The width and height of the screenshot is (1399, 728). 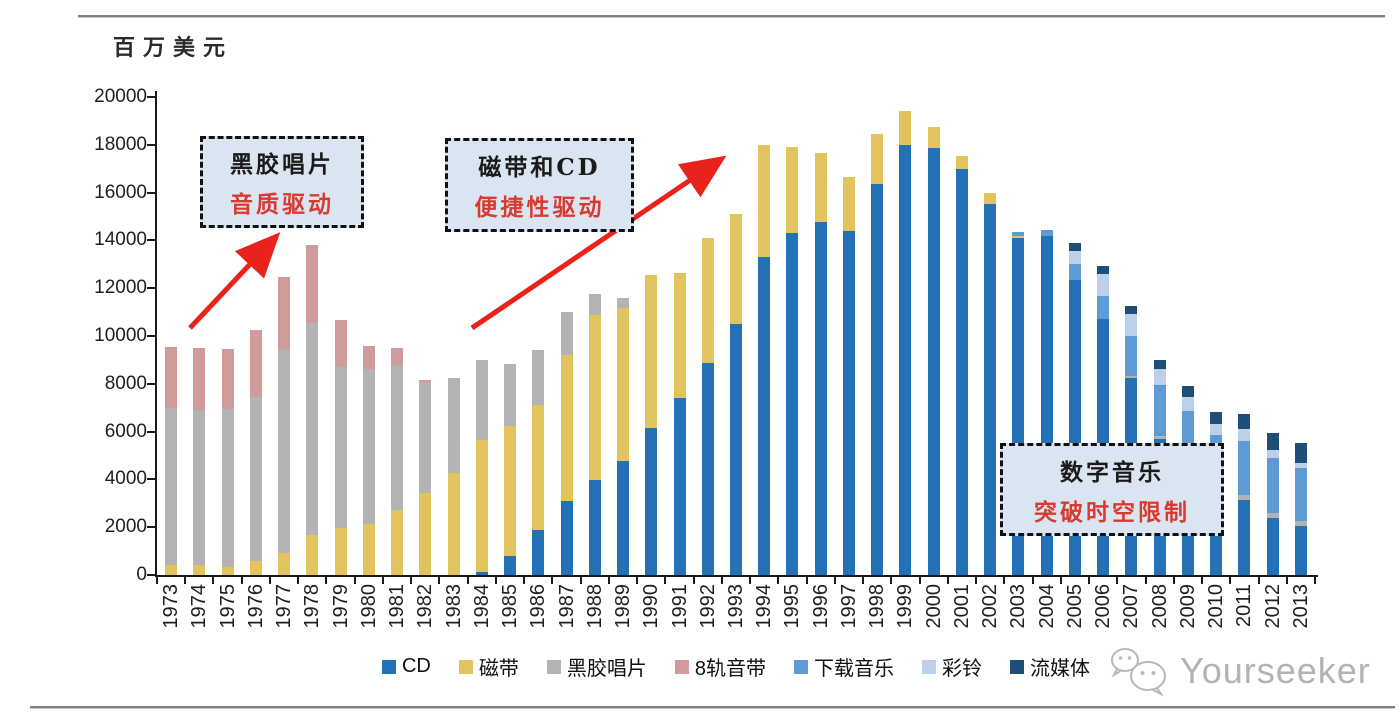 What do you see at coordinates (679, 335) in the screenshot?
I see `bar-segment-1991-磁带` at bounding box center [679, 335].